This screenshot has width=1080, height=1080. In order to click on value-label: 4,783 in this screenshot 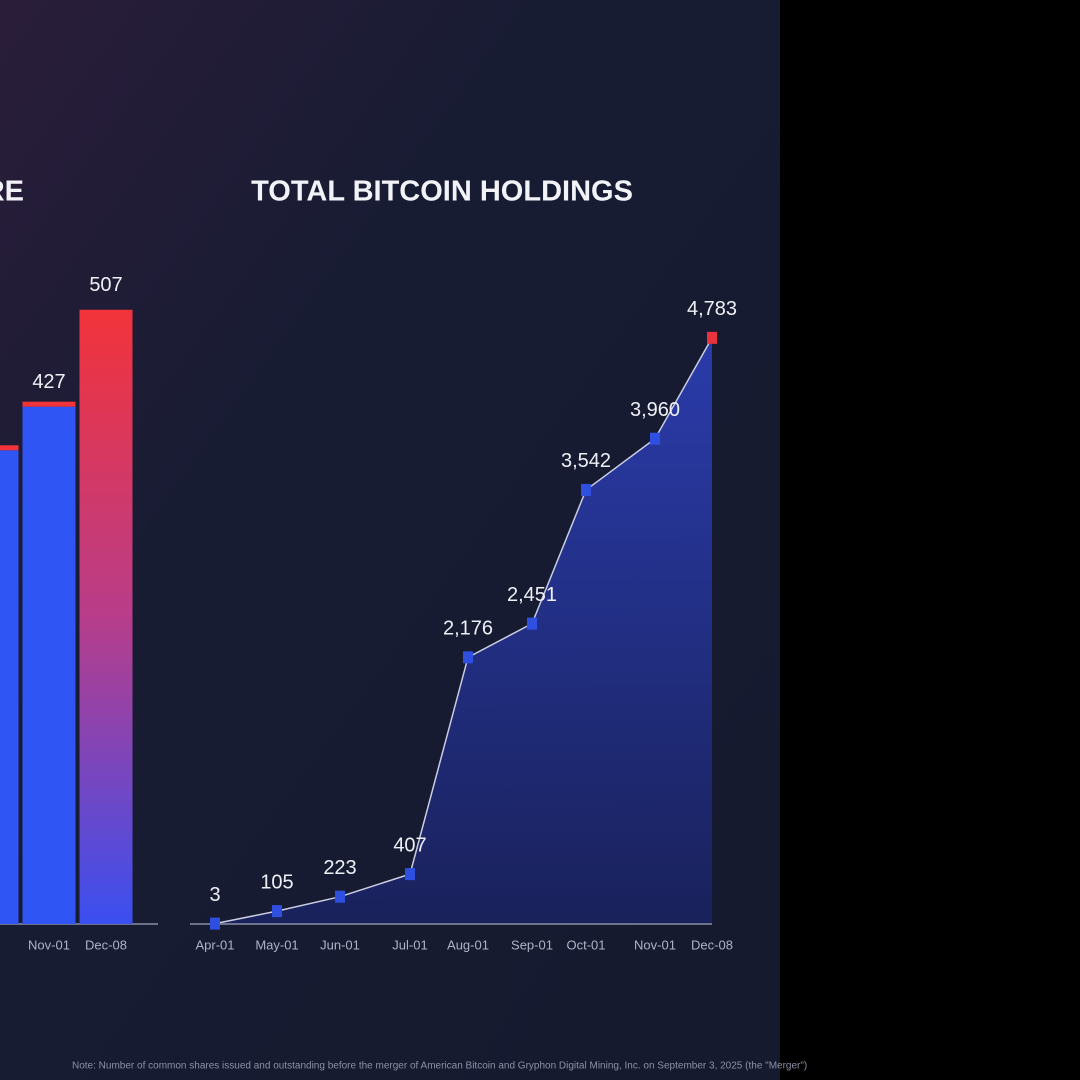, I will do `click(712, 309)`.